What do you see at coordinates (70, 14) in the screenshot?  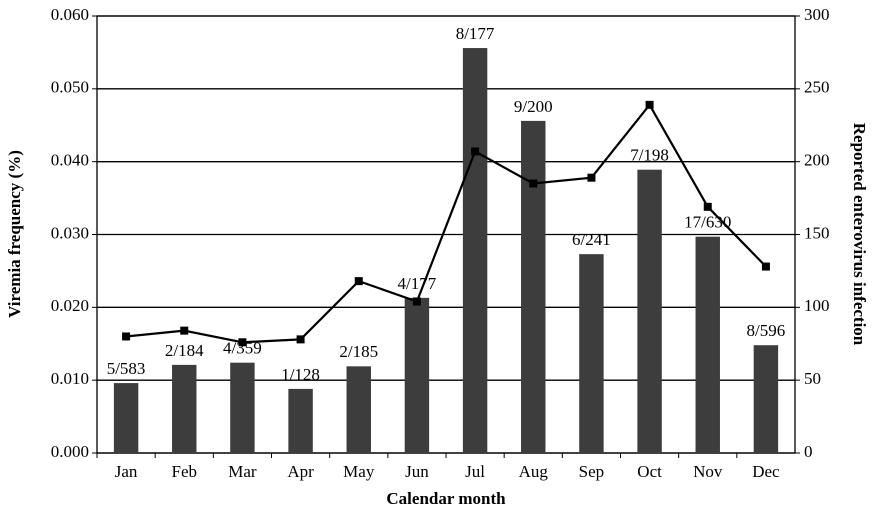 I see `y-tick-label: 0.060` at bounding box center [70, 14].